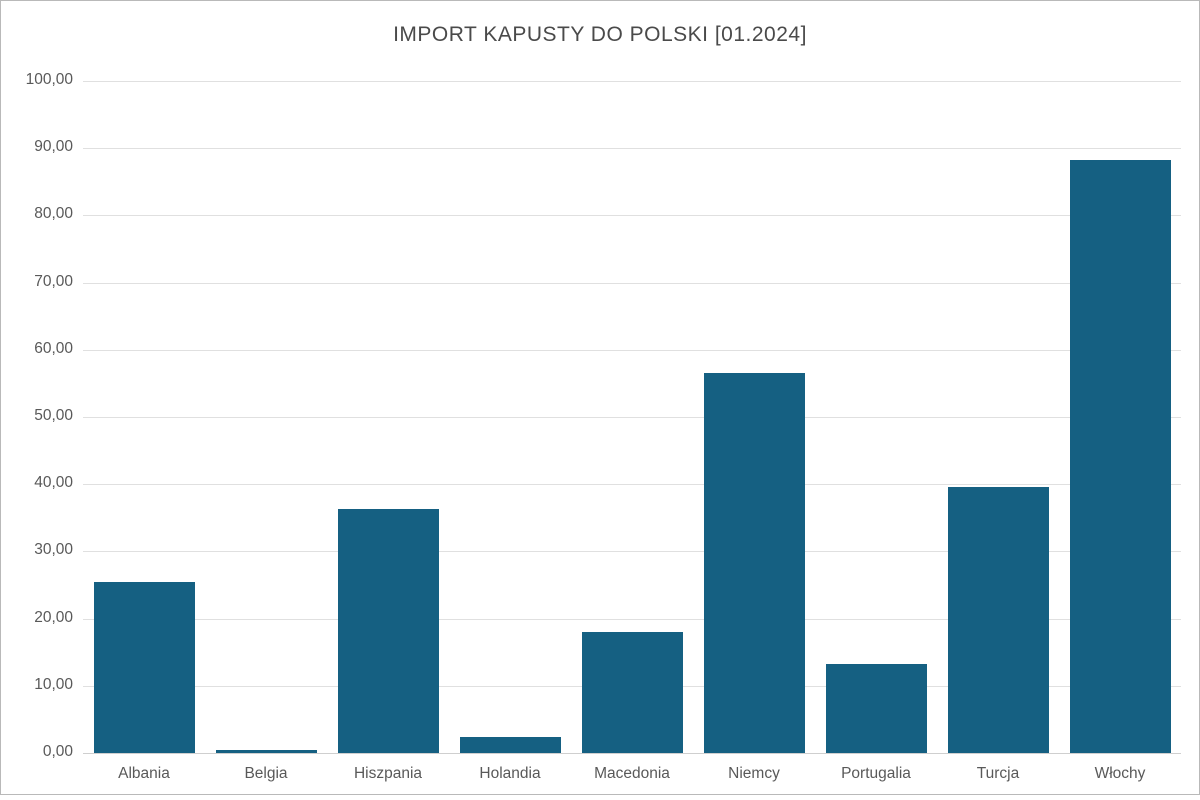  What do you see at coordinates (53, 348) in the screenshot?
I see `y-tick-label-60,00: 60,00` at bounding box center [53, 348].